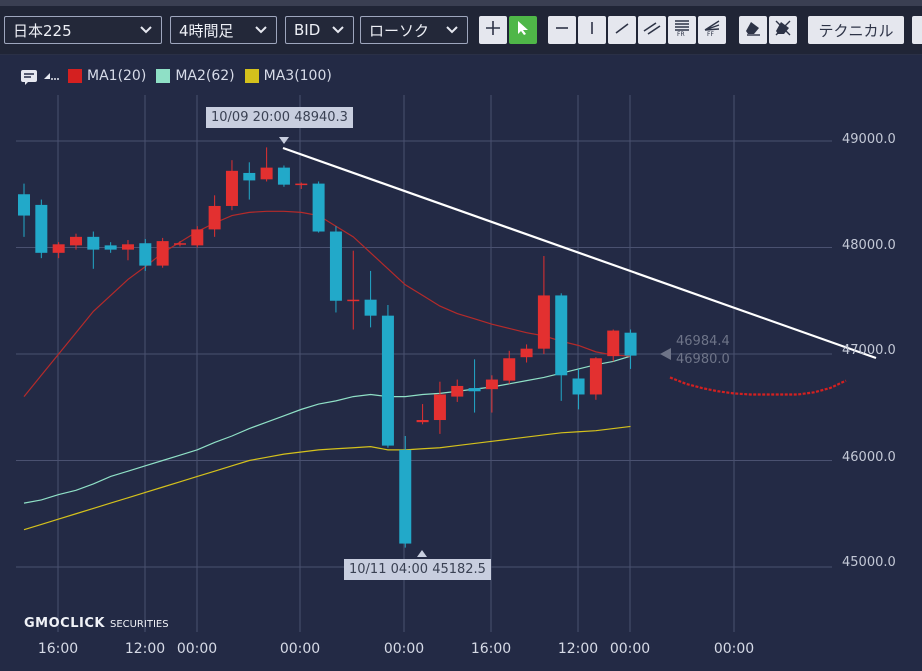  I want to click on x-tick-label: 16:00, so click(491, 649).